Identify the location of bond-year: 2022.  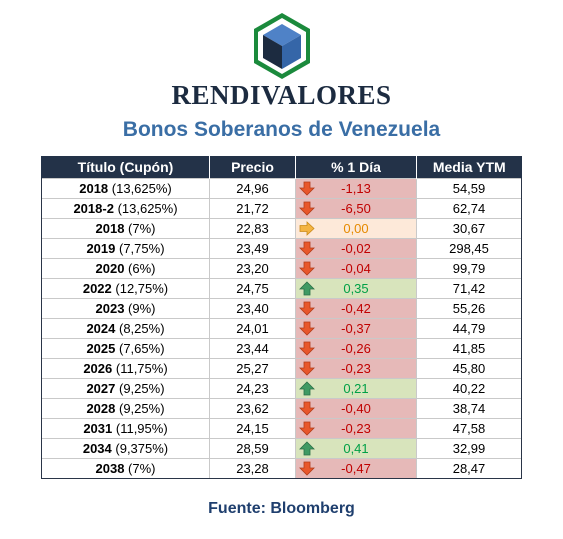
(97, 288).